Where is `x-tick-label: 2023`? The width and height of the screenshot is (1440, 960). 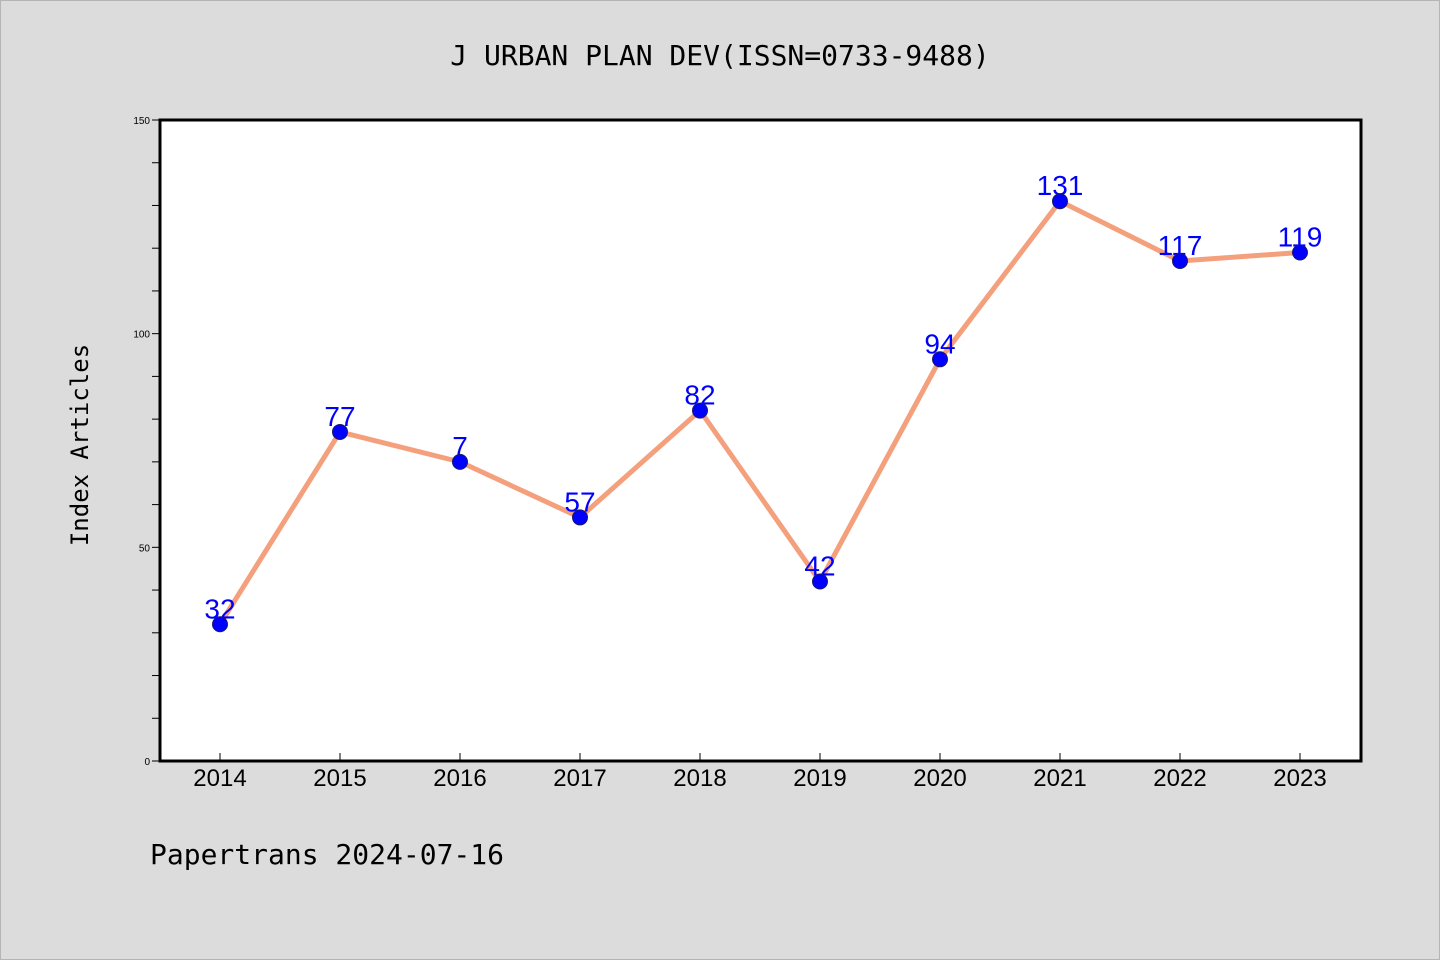
x-tick-label: 2023 is located at coordinates (1299, 778).